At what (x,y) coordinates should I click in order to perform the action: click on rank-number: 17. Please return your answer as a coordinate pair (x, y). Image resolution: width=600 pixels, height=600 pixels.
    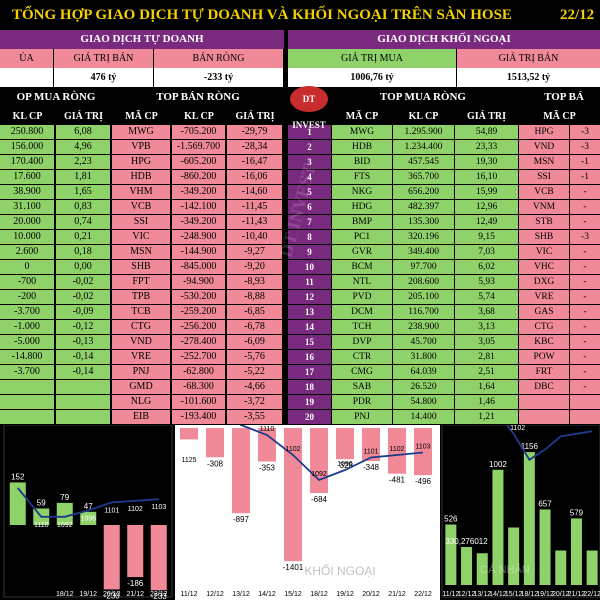
    Looking at the image, I should click on (309, 372).